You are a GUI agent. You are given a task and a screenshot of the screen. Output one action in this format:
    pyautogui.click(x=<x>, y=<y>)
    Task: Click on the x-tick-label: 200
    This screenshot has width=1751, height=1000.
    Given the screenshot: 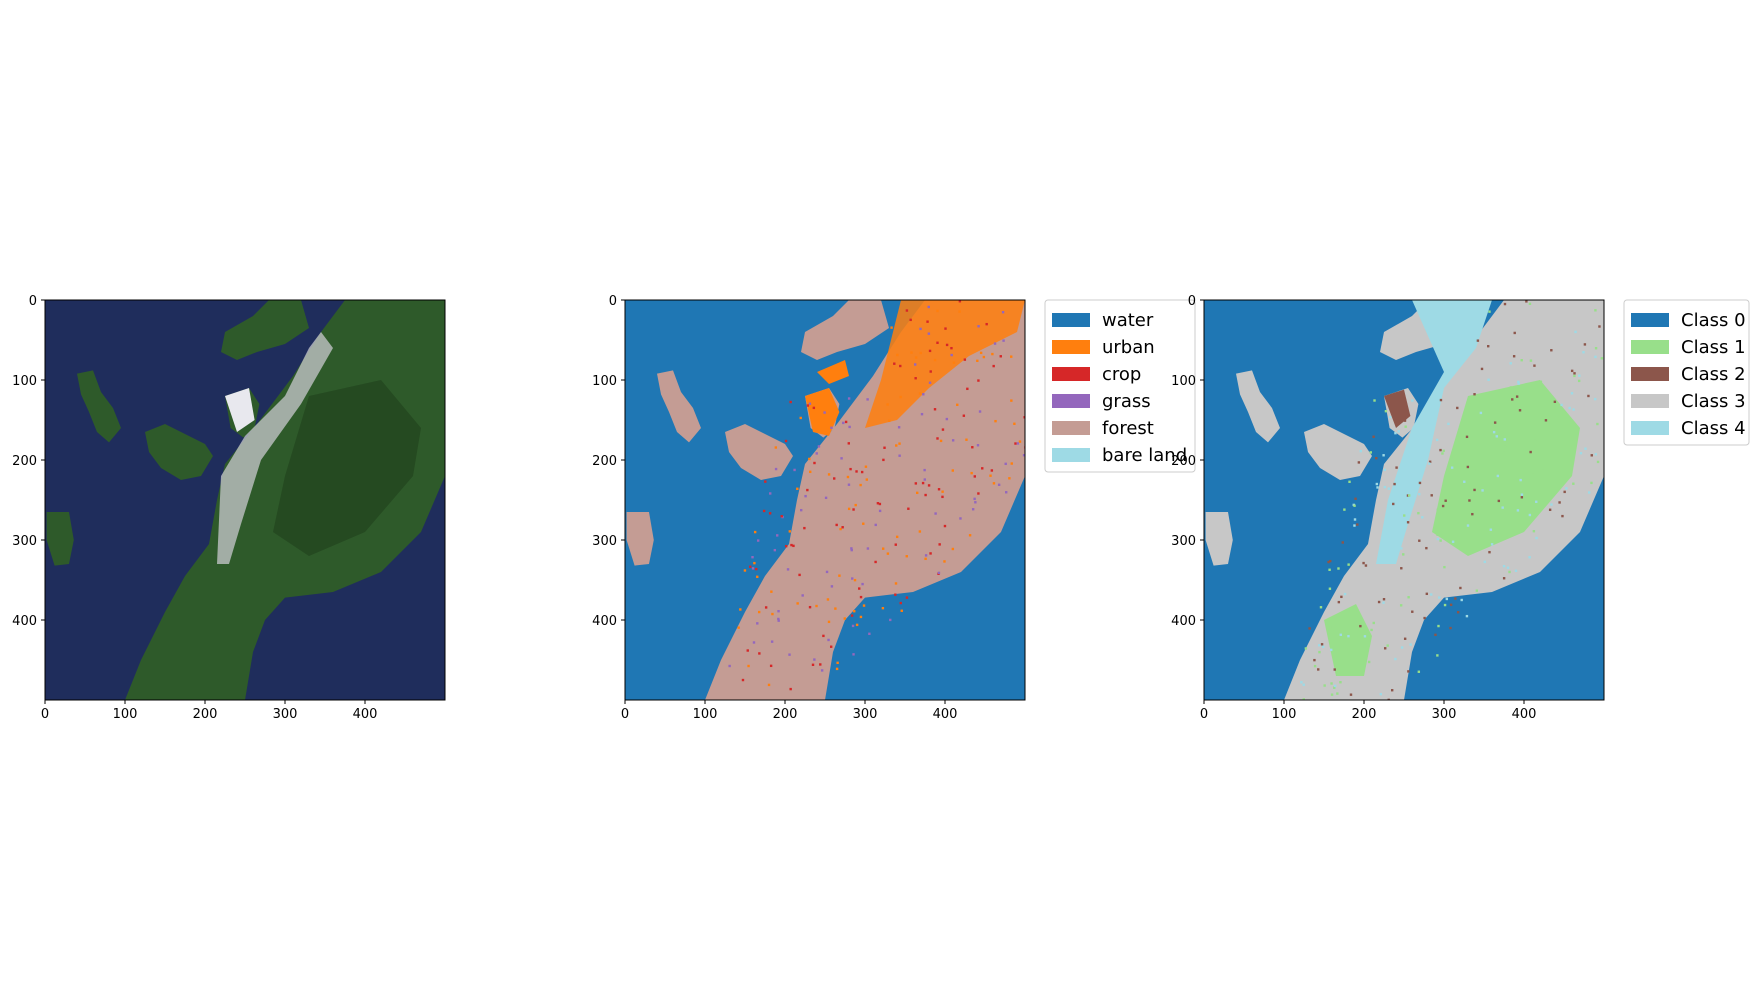 What is the action you would take?
    pyautogui.click(x=1364, y=714)
    